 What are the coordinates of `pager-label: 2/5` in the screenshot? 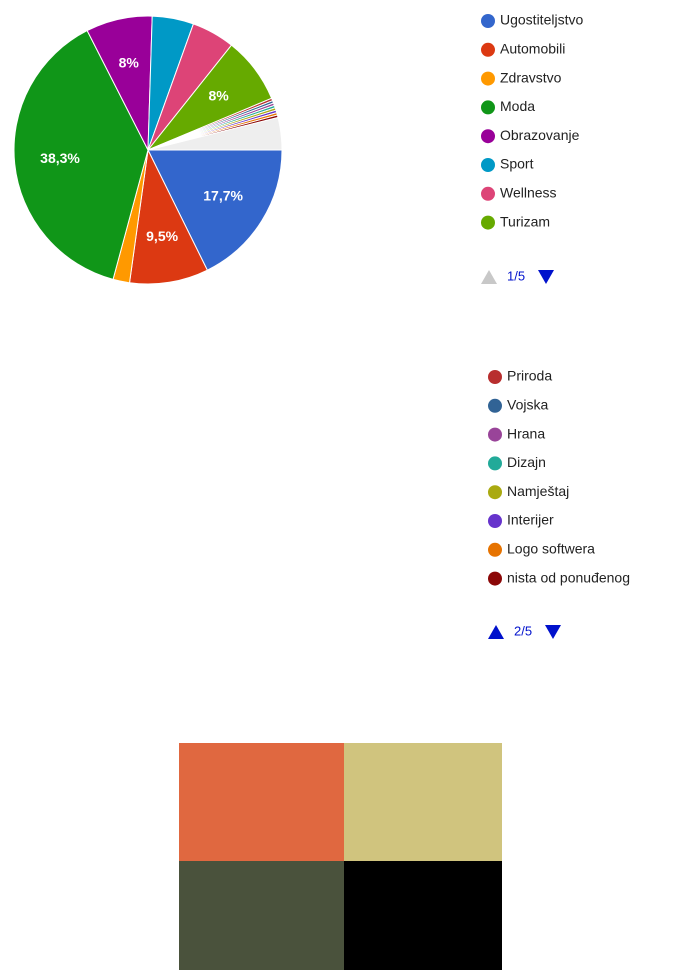 It's located at (523, 630).